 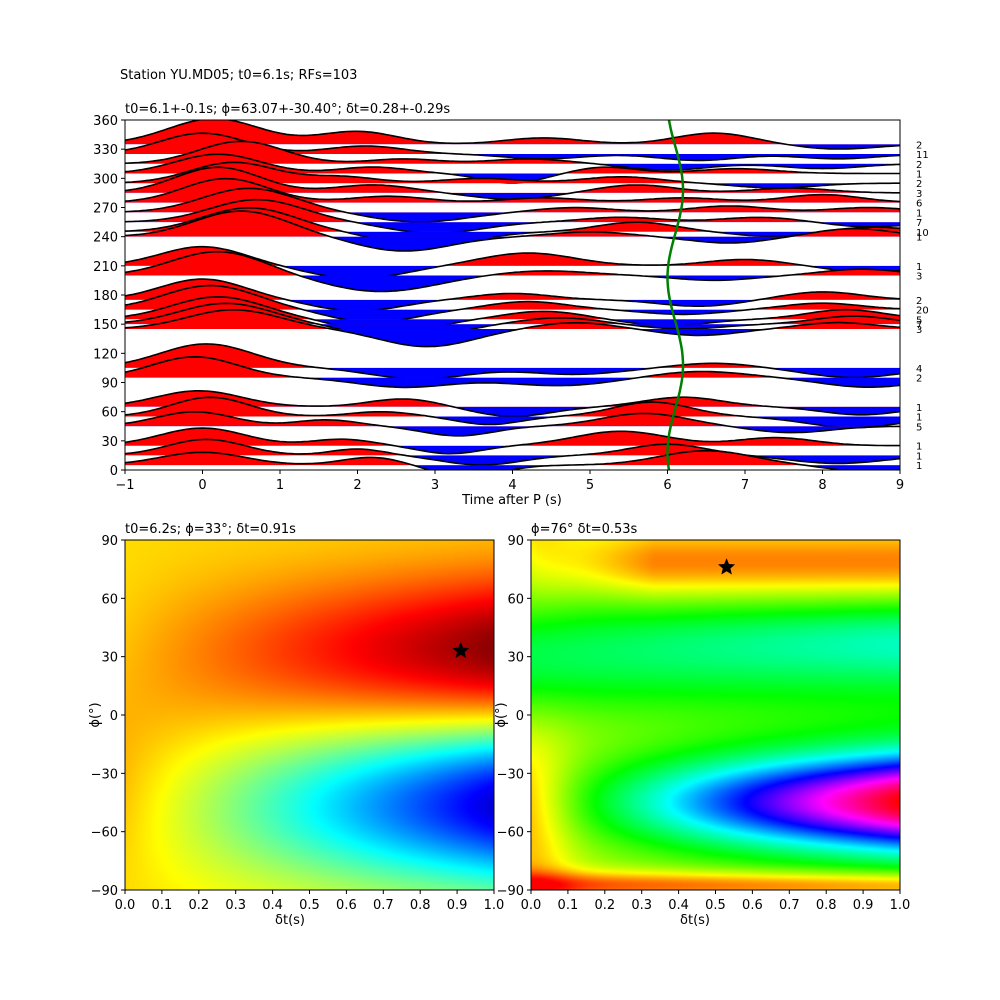 I want to click on y-tick-label: 300, so click(x=105, y=179).